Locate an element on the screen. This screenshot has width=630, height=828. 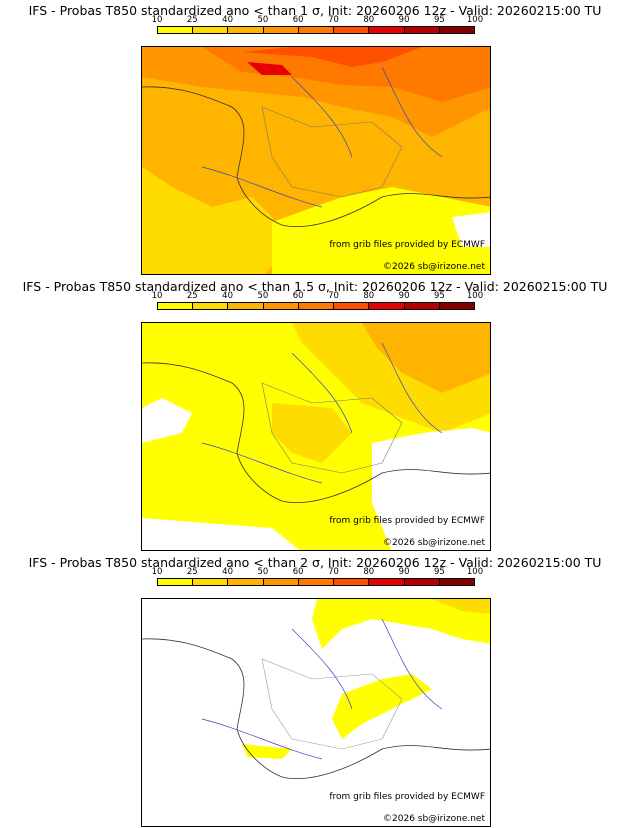
probability-field-zero is located at coordinates (471, 229).